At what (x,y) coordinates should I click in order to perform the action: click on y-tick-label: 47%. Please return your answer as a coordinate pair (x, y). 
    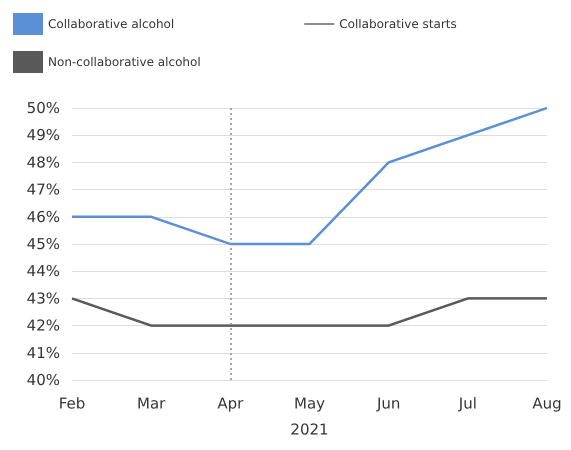
    Looking at the image, I should click on (43, 189).